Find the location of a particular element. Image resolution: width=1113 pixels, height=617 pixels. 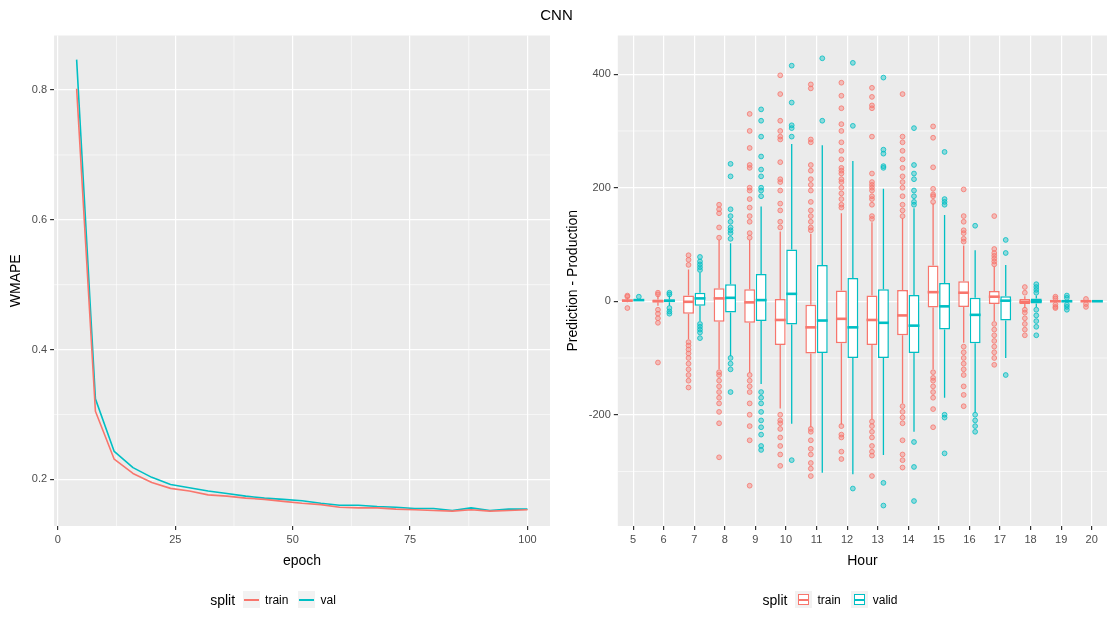

y-axis-title: WMAPE is located at coordinates (15, 281).